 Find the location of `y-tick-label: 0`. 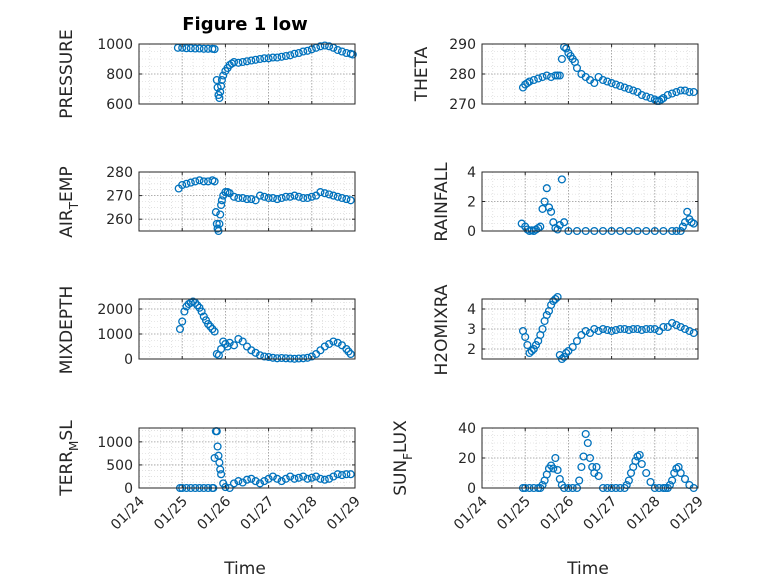

y-tick-label: 0 is located at coordinates (471, 232).